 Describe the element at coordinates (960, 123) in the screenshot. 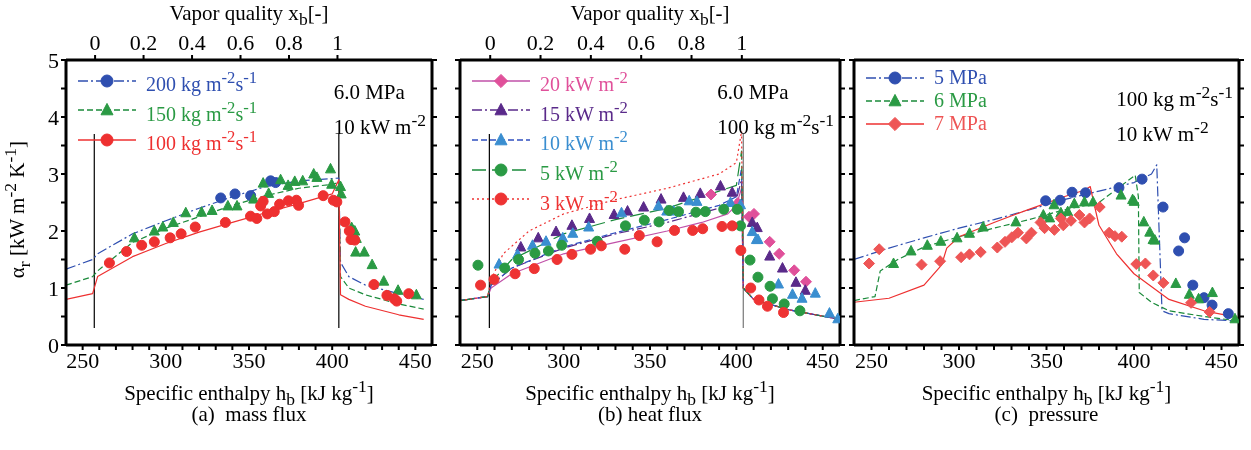

I see `legend-label: 7 MPa` at that location.